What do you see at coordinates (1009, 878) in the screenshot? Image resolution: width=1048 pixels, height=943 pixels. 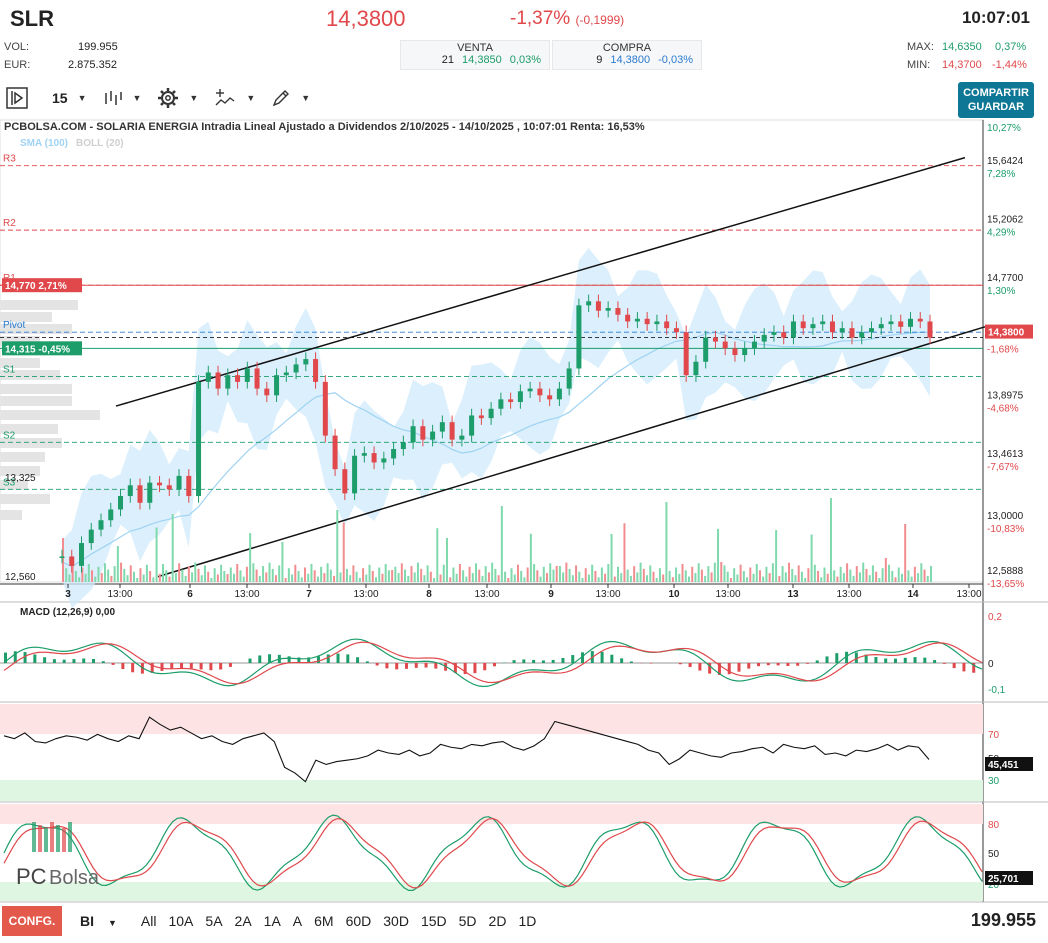 I see `sto-value-tag-bg` at bounding box center [1009, 878].